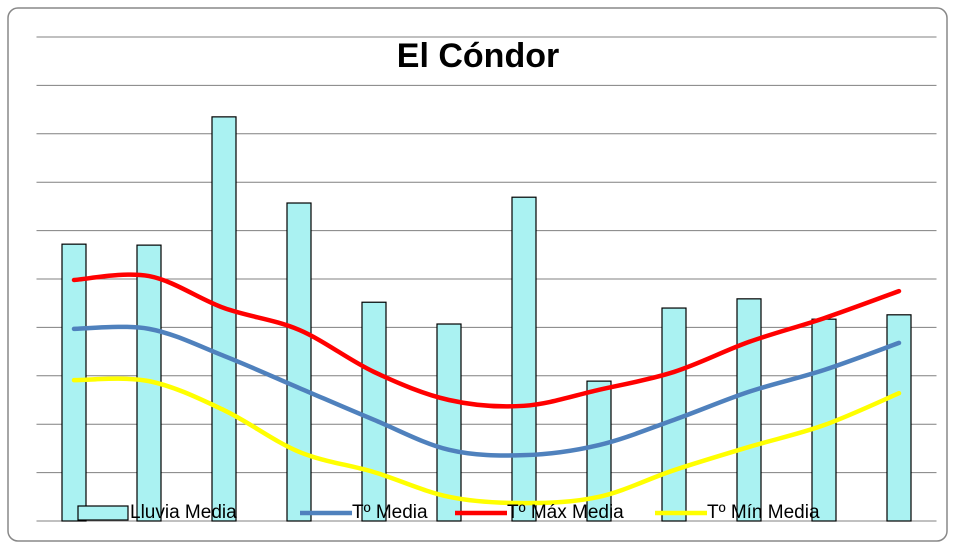 This screenshot has height=549, width=955. What do you see at coordinates (565, 512) in the screenshot?
I see `legend-label: Tº Máx Media` at bounding box center [565, 512].